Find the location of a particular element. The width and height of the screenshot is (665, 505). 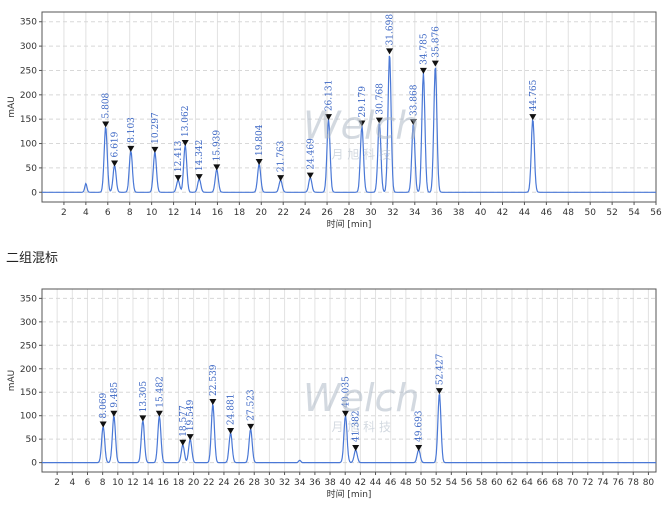

x-tick-label: 36 is located at coordinates (315, 483).